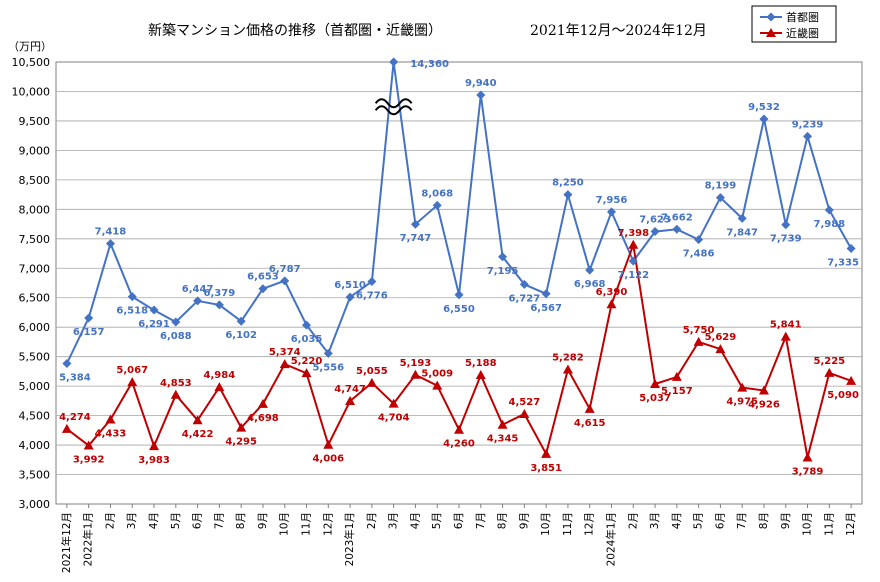 Image resolution: width=880 pixels, height=582 pixels. I want to click on break-wave, so click(393, 103).